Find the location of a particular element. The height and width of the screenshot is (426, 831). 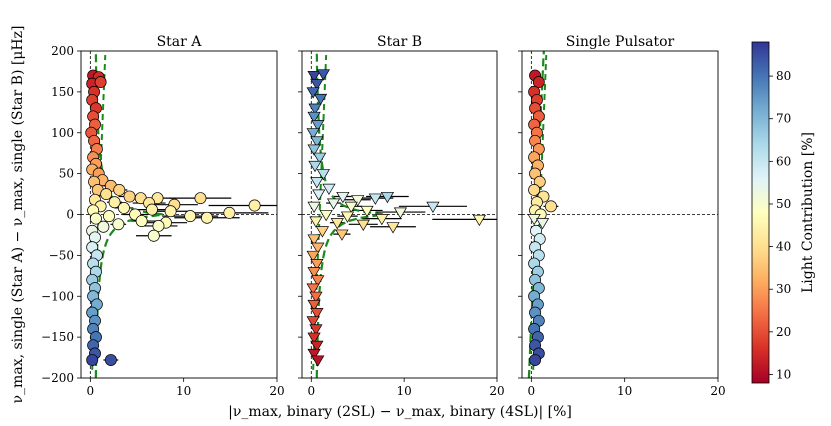

y-tick-label: 200 is located at coordinates (62, 51).